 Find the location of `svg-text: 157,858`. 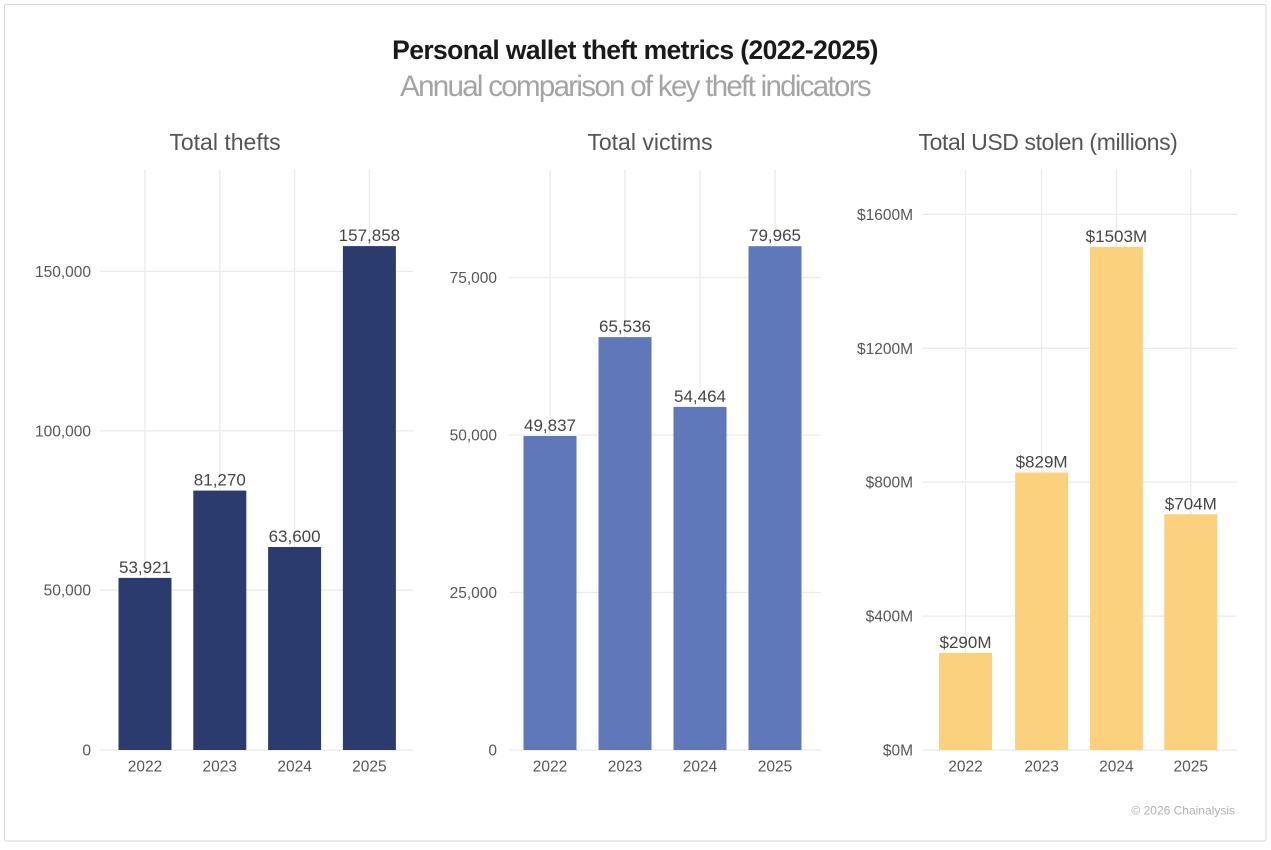

svg-text: 157,858 is located at coordinates (369, 235).